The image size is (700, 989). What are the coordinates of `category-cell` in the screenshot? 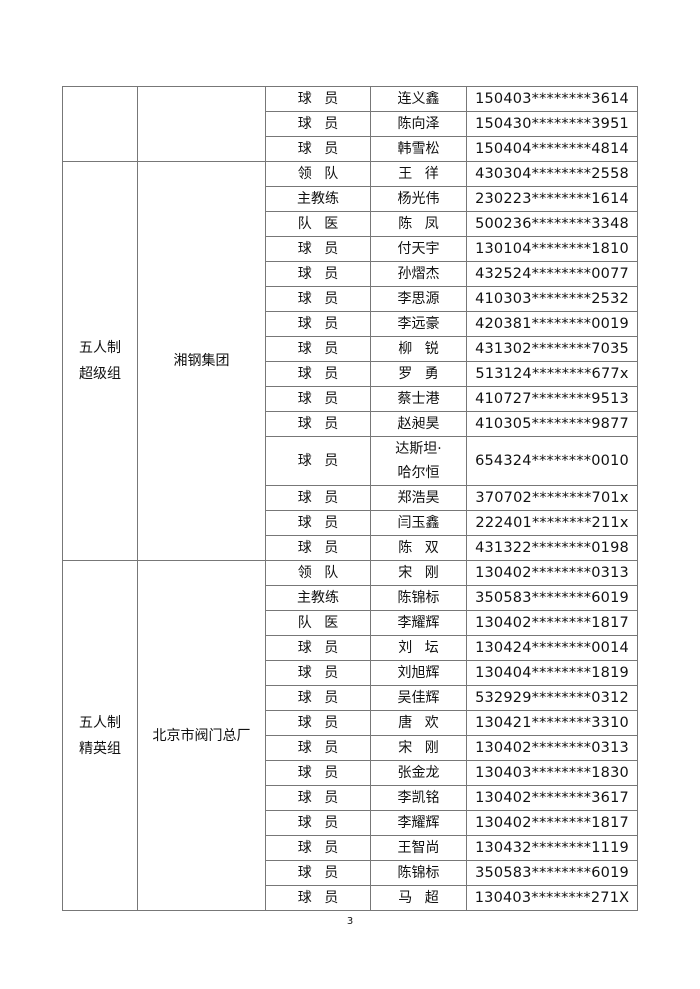 It's located at (100, 124).